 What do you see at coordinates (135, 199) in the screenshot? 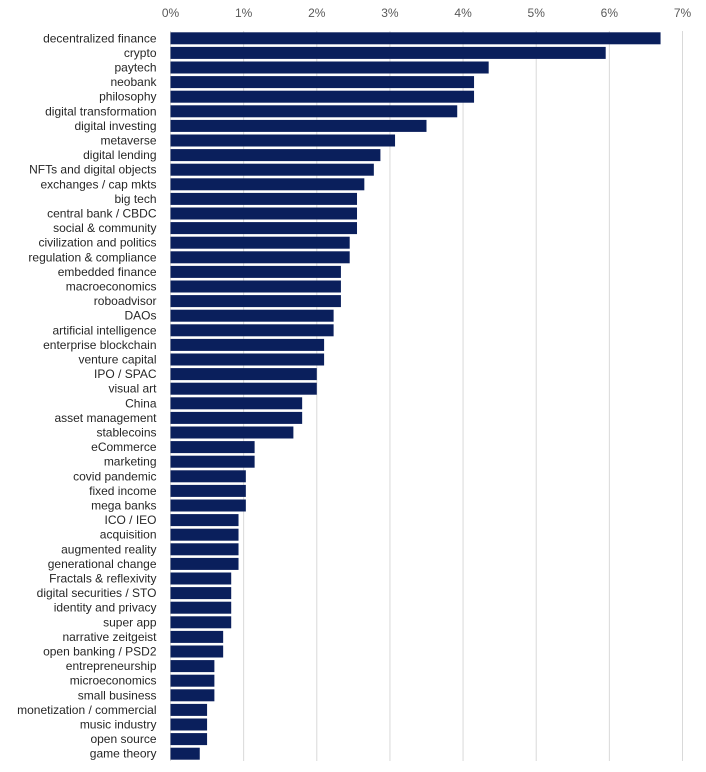
I see `category-label: big tech` at bounding box center [135, 199].